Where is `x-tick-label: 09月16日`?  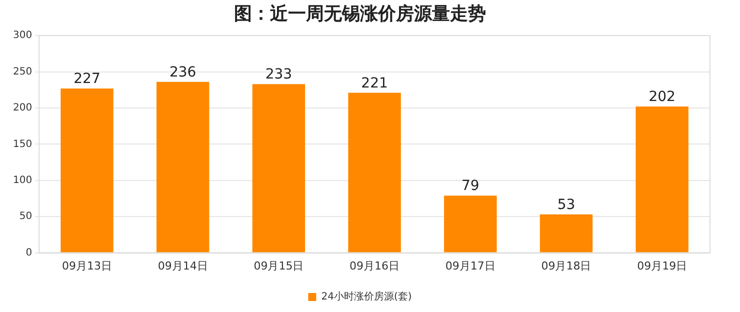 x-tick-label: 09月16日 is located at coordinates (375, 265).